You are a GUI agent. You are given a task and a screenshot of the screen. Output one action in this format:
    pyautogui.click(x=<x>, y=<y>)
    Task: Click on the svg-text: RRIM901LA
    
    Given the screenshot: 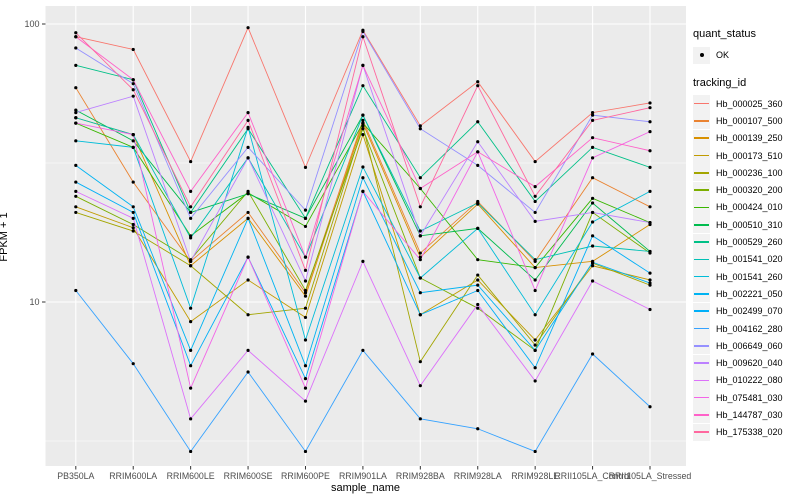 What is the action you would take?
    pyautogui.click(x=363, y=476)
    